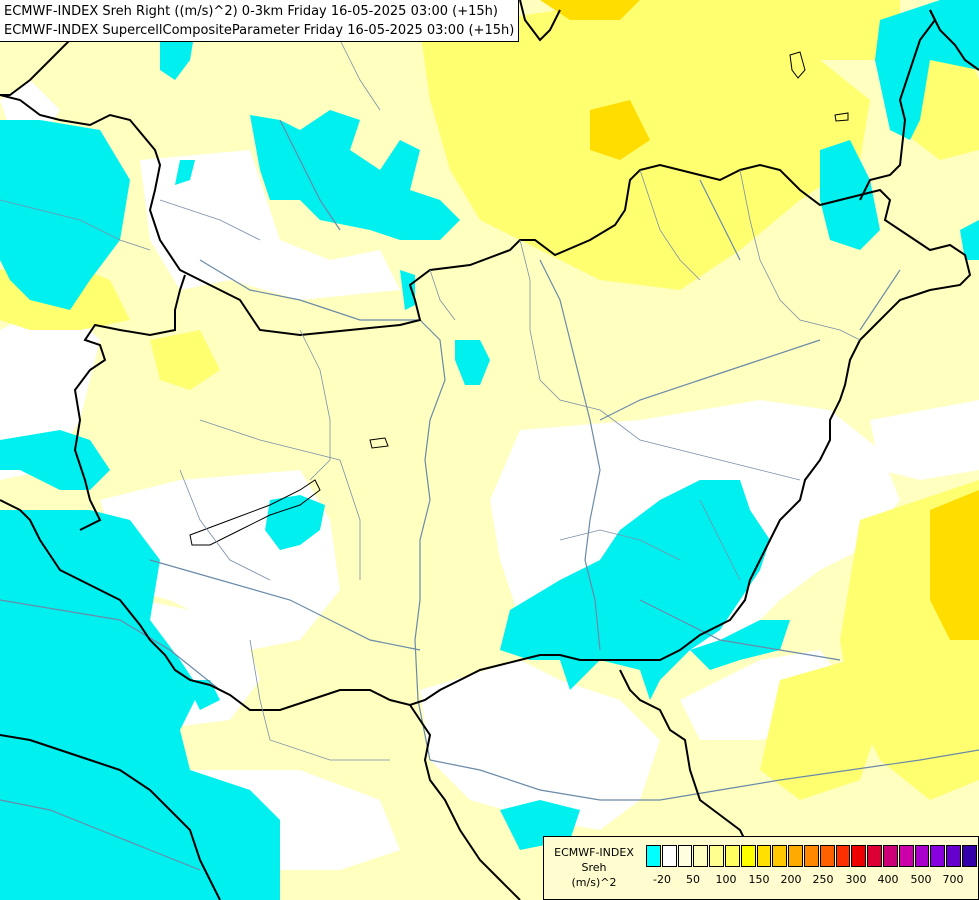 The height and width of the screenshot is (900, 979). What do you see at coordinates (759, 879) in the screenshot?
I see `legend-tick-label: 150` at bounding box center [759, 879].